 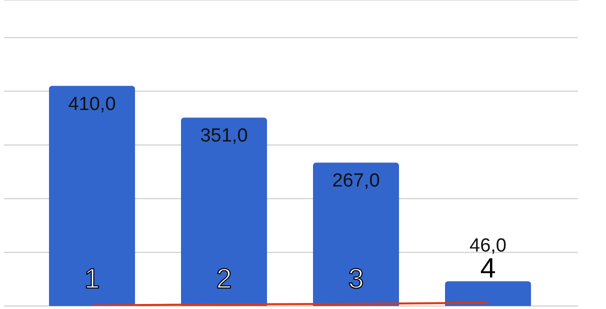 What do you see at coordinates (92, 104) in the screenshot?
I see `data-label: 410,0` at bounding box center [92, 104].